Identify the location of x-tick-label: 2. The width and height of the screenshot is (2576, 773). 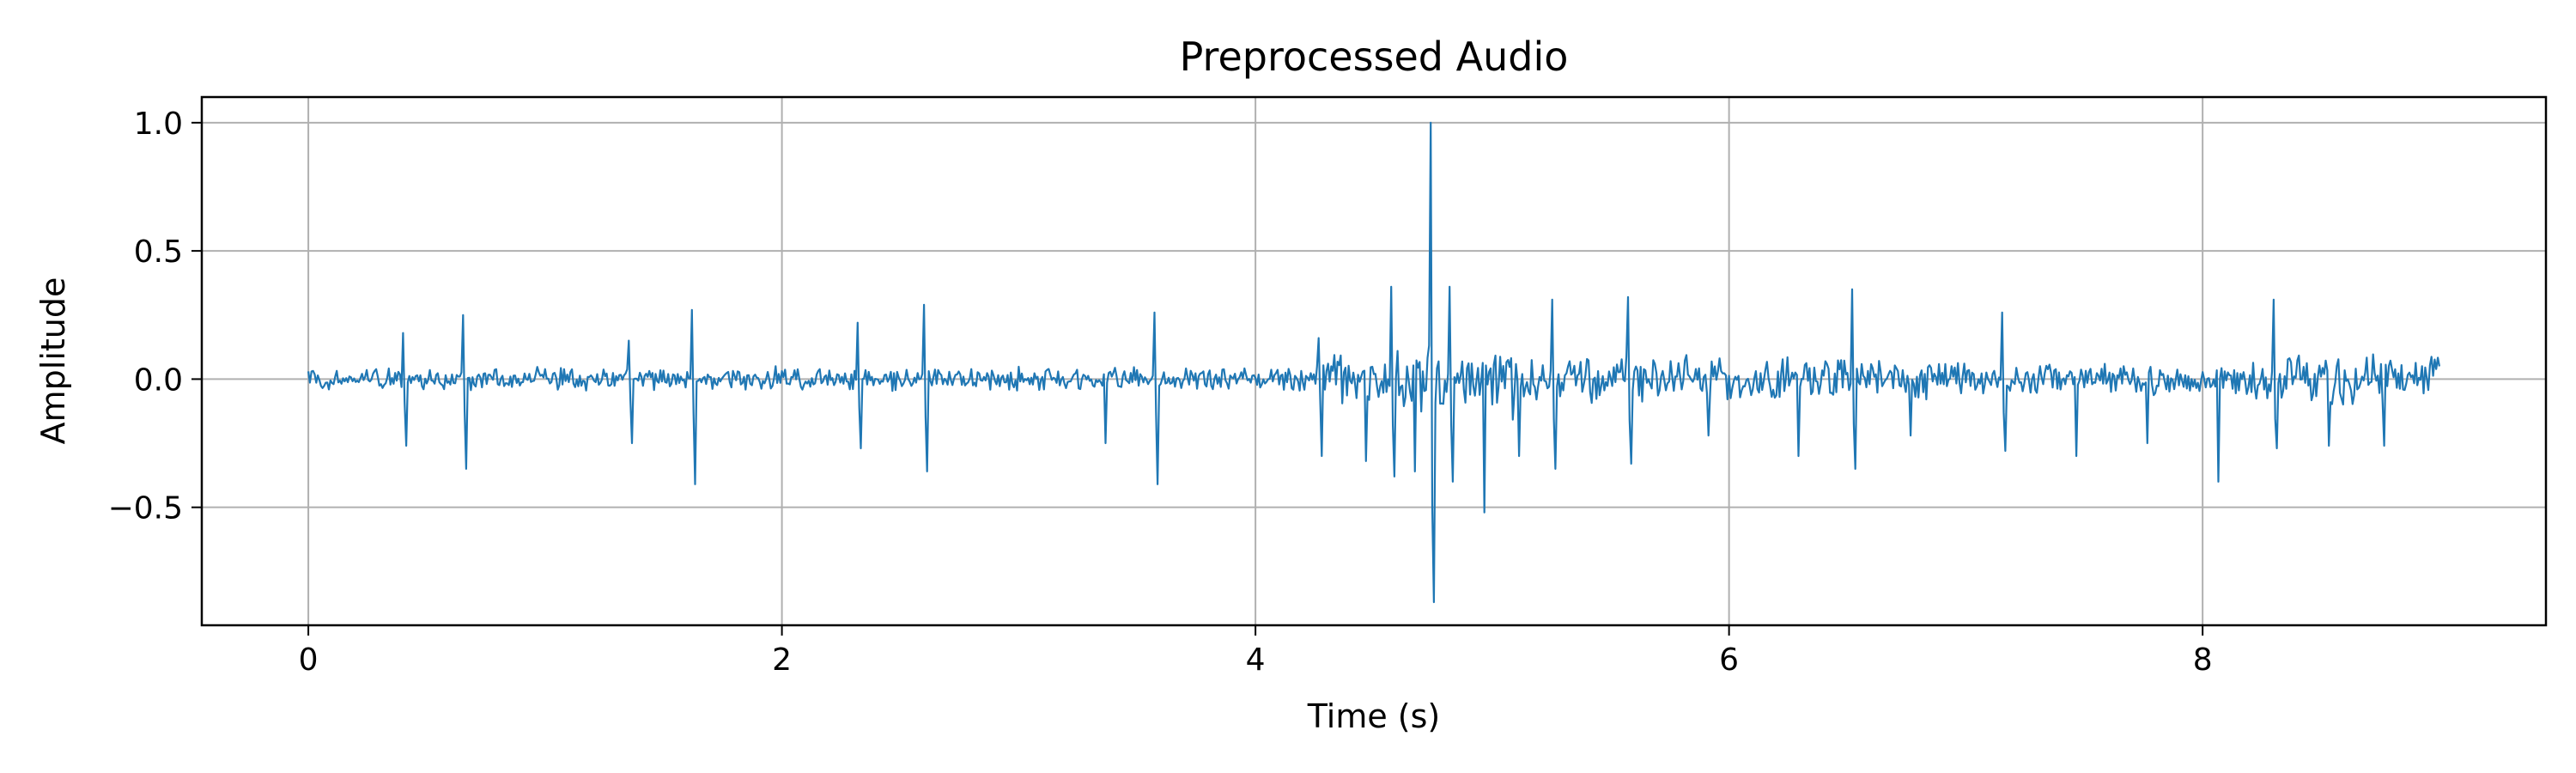
(782, 660).